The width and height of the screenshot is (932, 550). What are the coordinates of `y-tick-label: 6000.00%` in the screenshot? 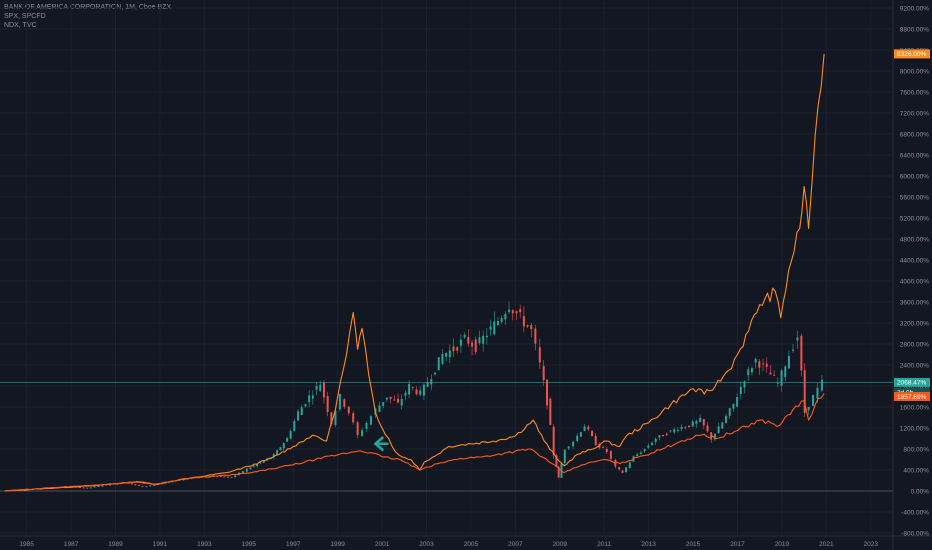 It's located at (914, 176).